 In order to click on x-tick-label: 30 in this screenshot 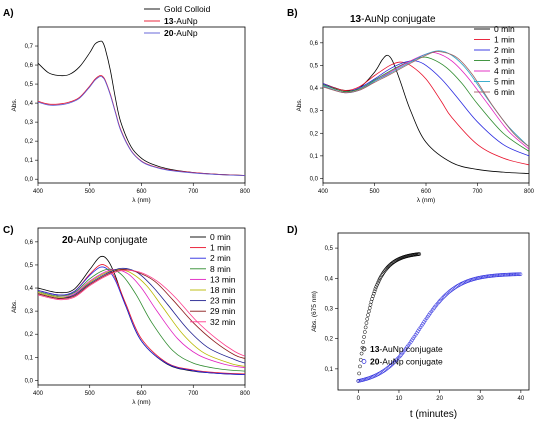, I will do `click(480, 399)`.